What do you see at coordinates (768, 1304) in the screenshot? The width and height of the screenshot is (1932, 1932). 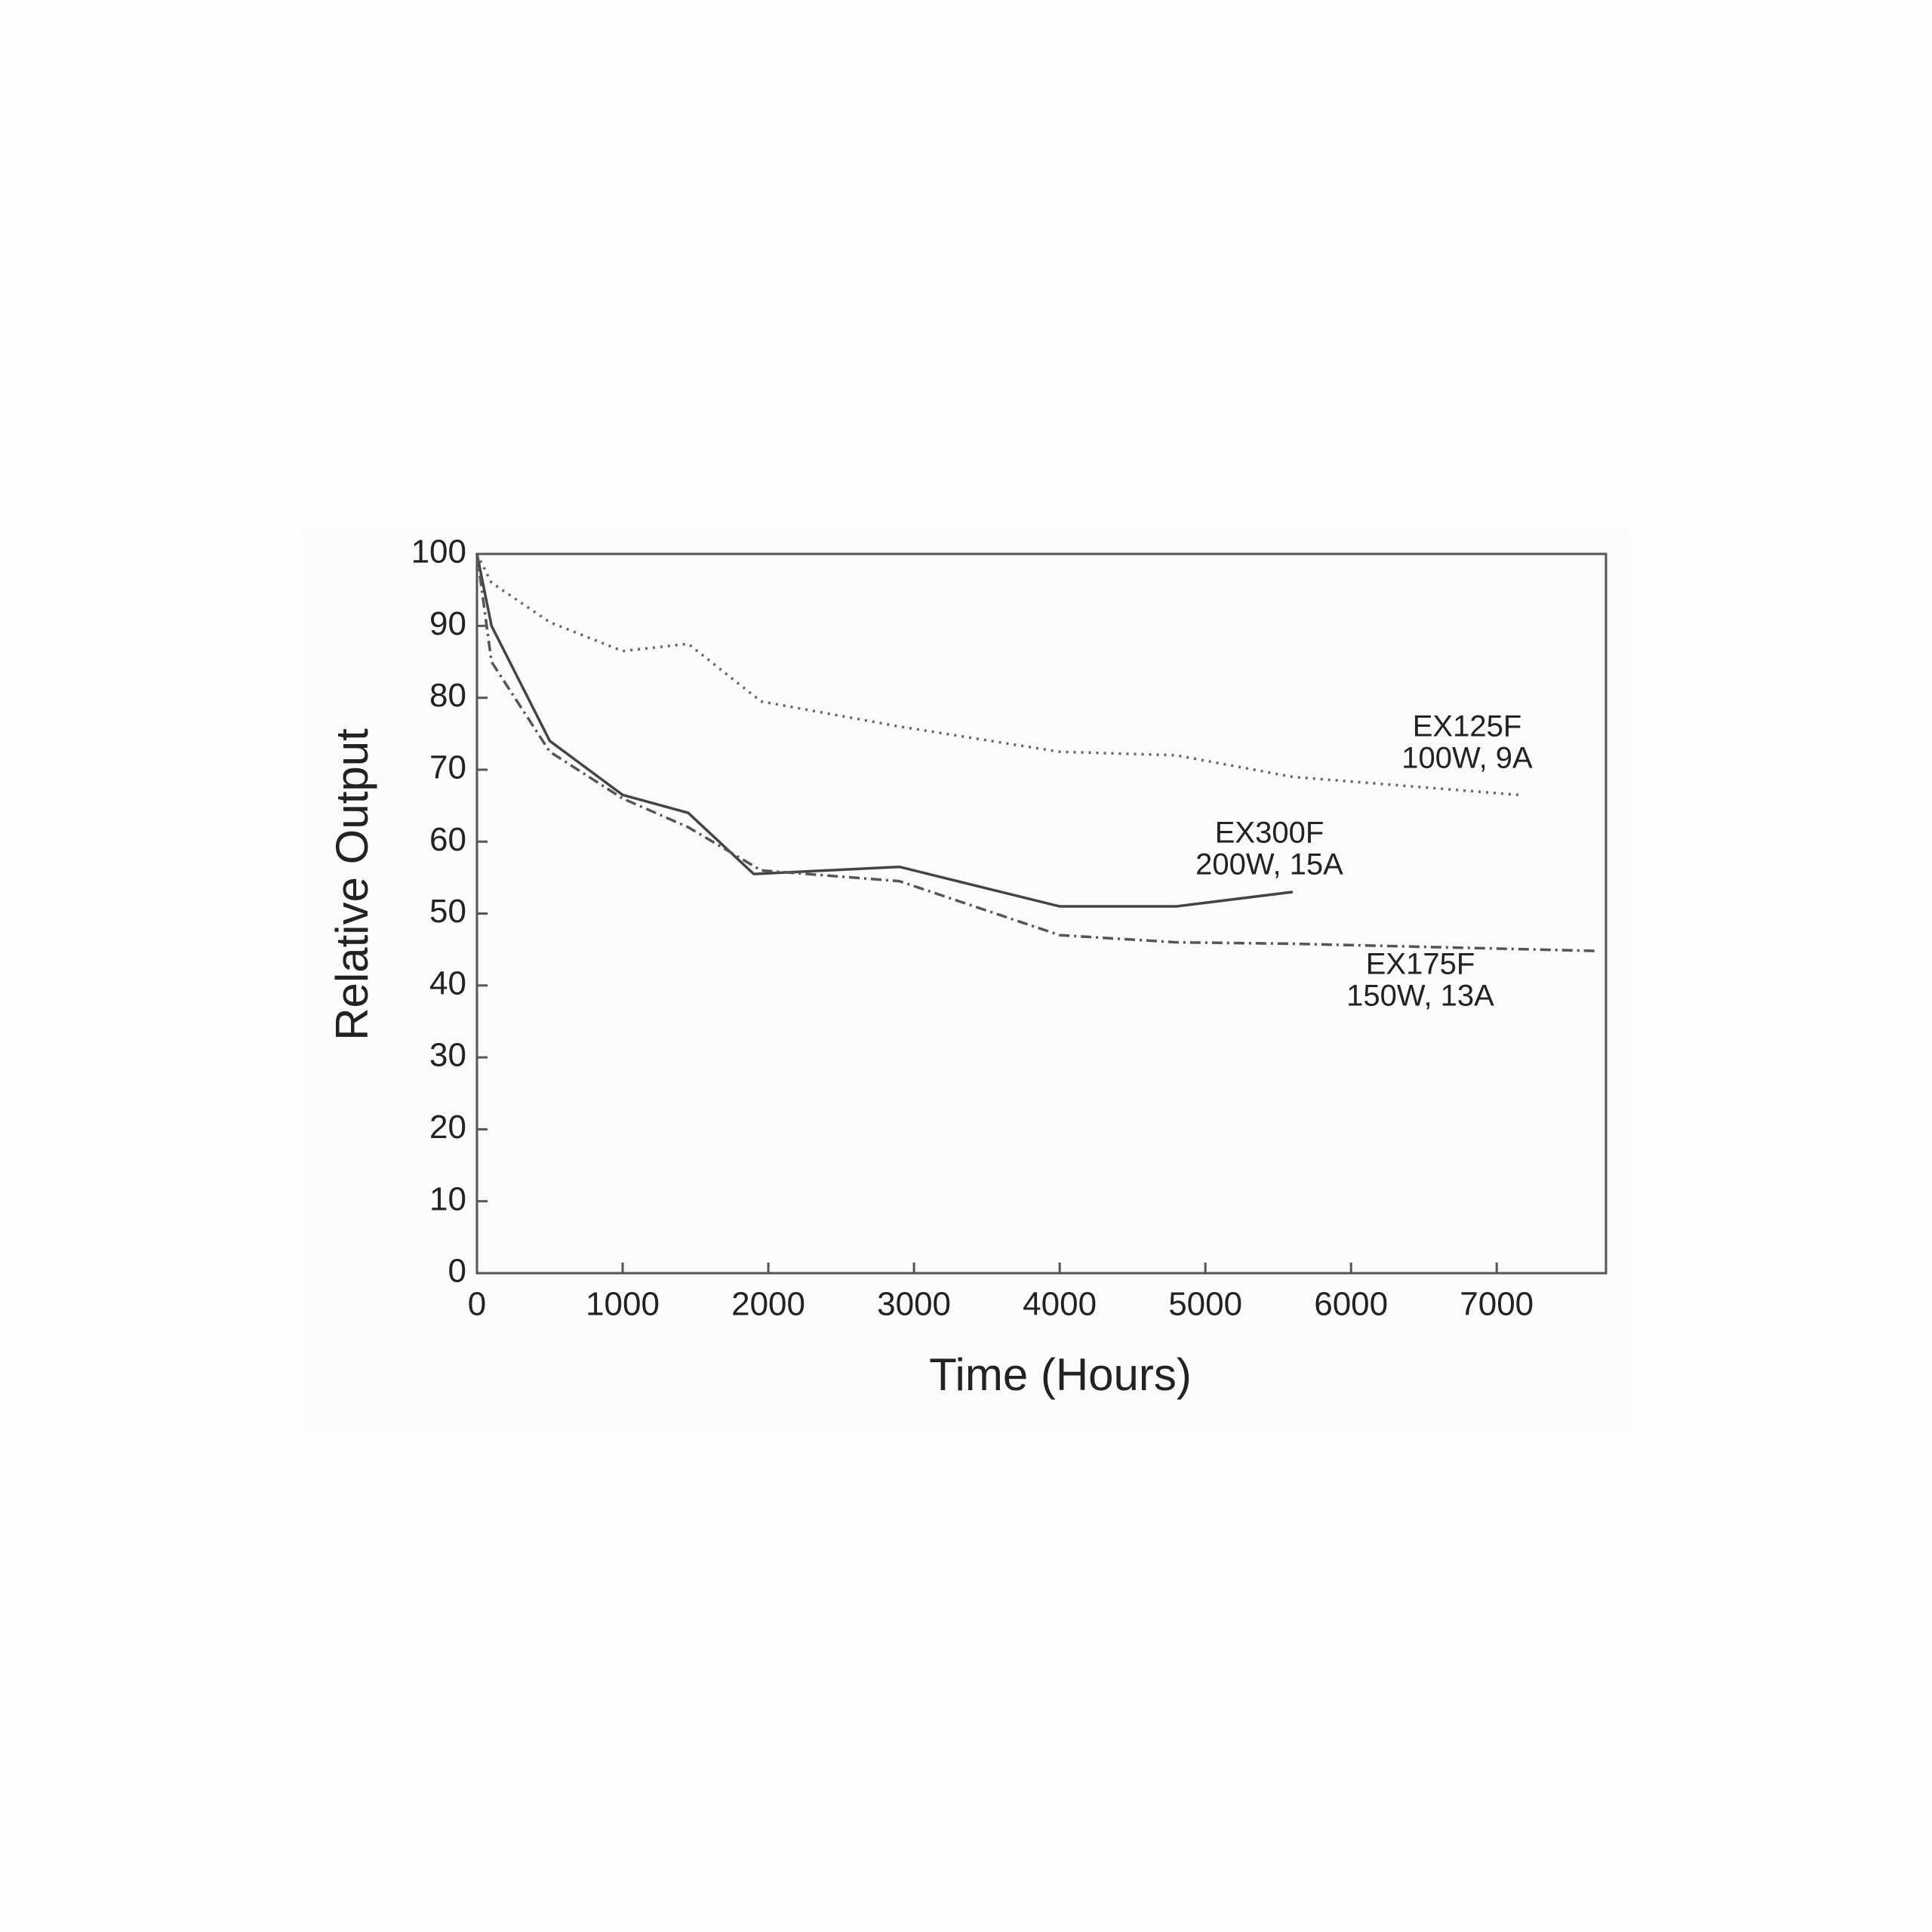 I see `x-tick-label: 2000` at bounding box center [768, 1304].